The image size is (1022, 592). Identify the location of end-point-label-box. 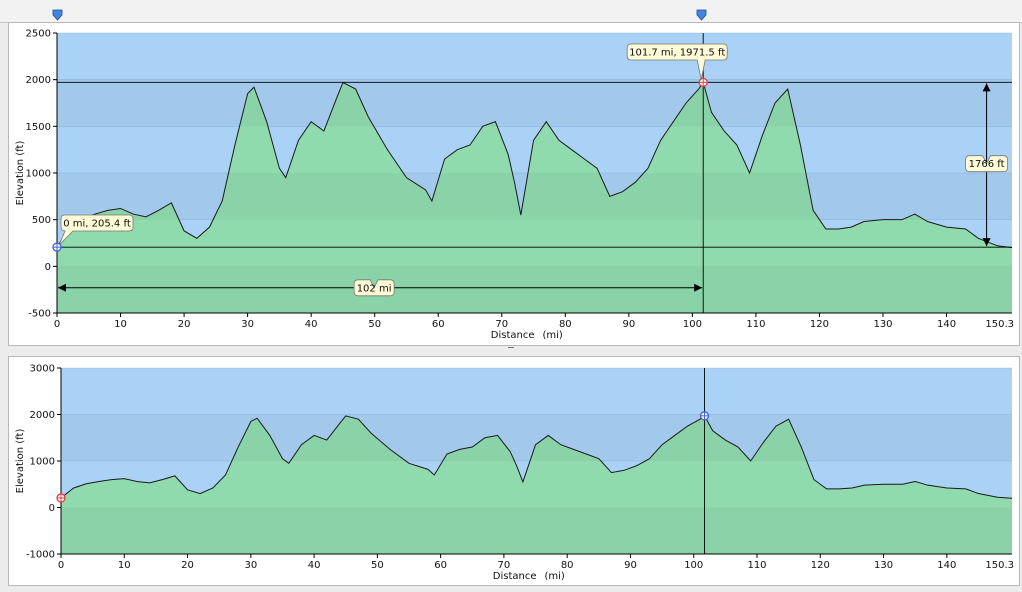
(677, 61).